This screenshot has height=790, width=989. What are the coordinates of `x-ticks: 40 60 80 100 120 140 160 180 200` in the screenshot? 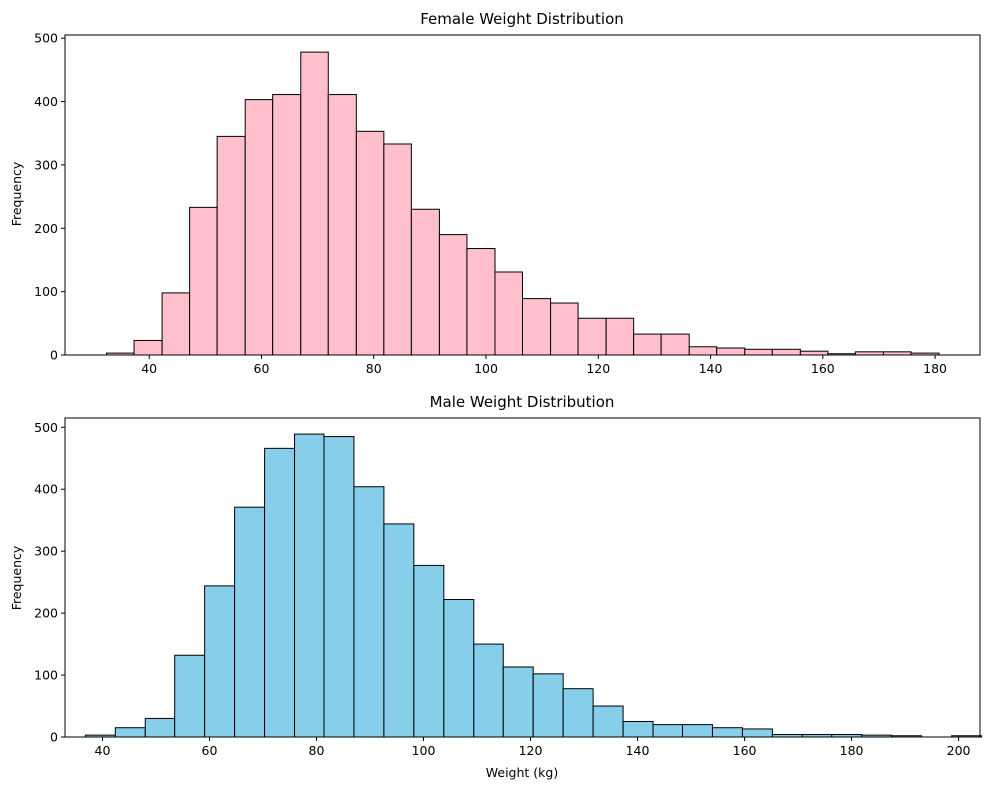 It's located at (533, 747).